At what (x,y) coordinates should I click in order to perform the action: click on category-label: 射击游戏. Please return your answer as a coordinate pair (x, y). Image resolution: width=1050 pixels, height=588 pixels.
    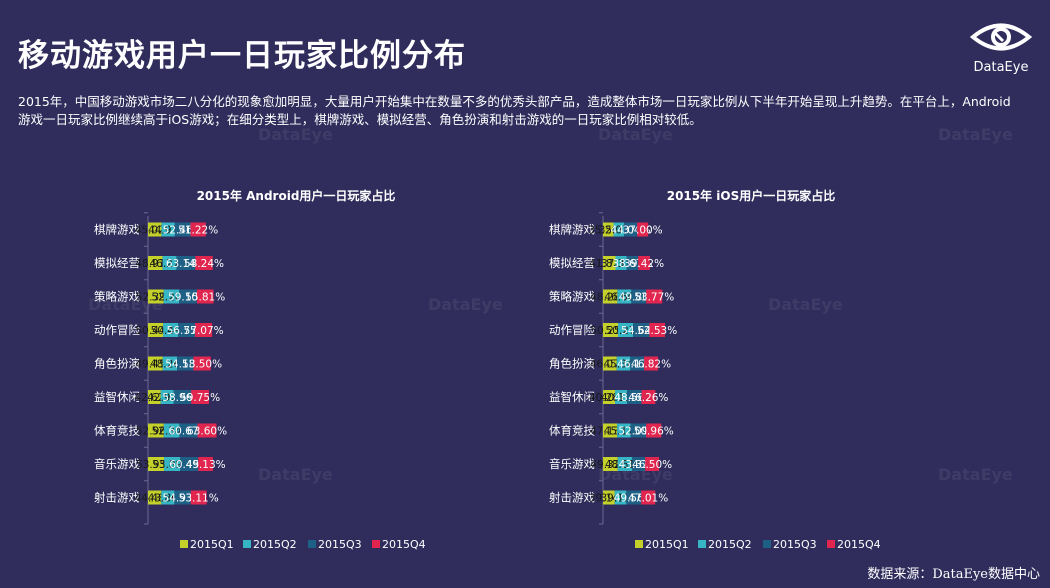
    Looking at the image, I should click on (117, 498).